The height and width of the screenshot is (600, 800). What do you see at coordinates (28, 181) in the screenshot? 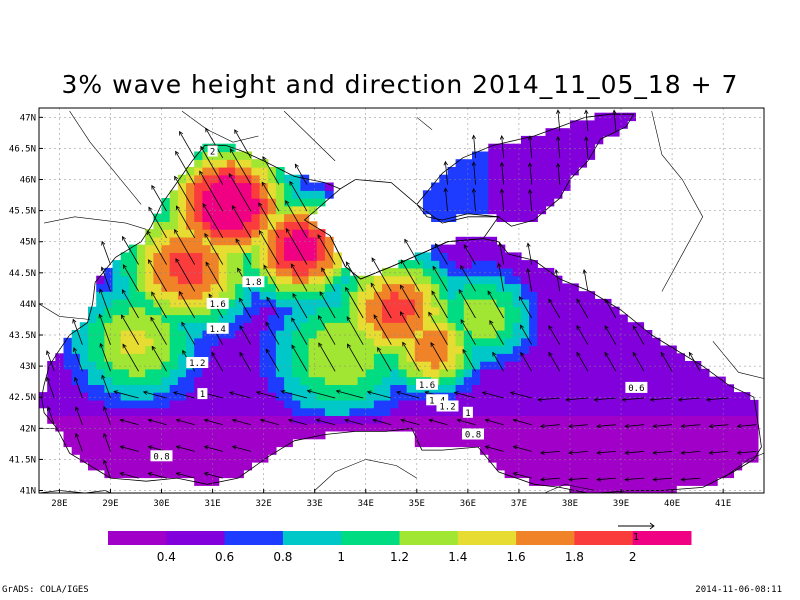
I see `y-tick-label: 46N` at bounding box center [28, 181].